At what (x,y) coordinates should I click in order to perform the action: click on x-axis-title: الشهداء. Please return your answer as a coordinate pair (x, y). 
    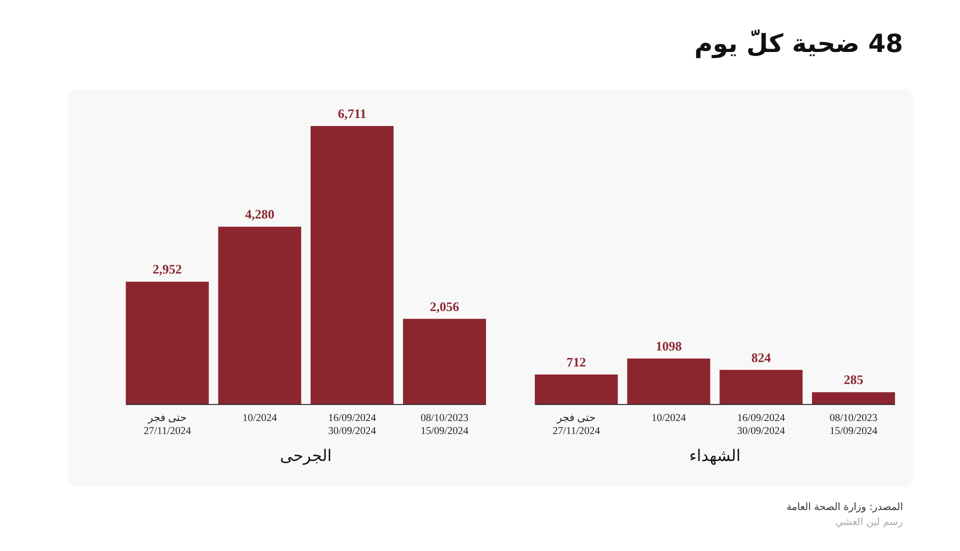
    Looking at the image, I should click on (715, 455).